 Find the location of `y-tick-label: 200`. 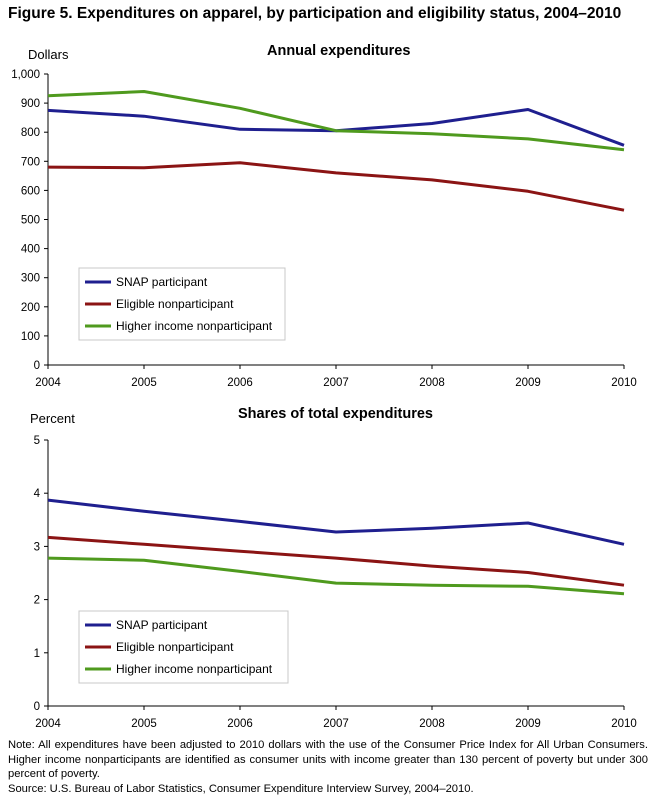

y-tick-label: 200 is located at coordinates (30, 308).